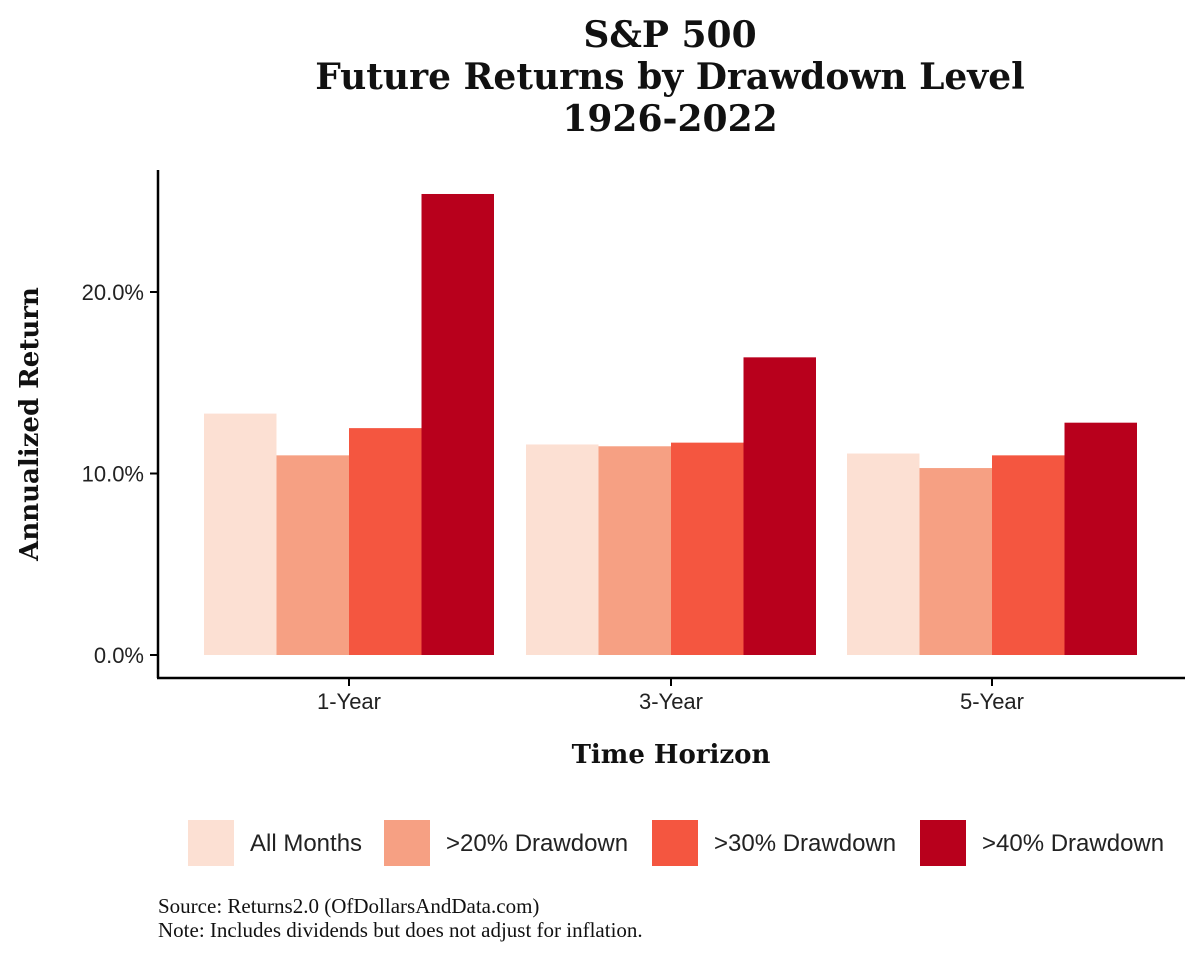  What do you see at coordinates (349, 701) in the screenshot?
I see `x-tick-label: 1-Year` at bounding box center [349, 701].